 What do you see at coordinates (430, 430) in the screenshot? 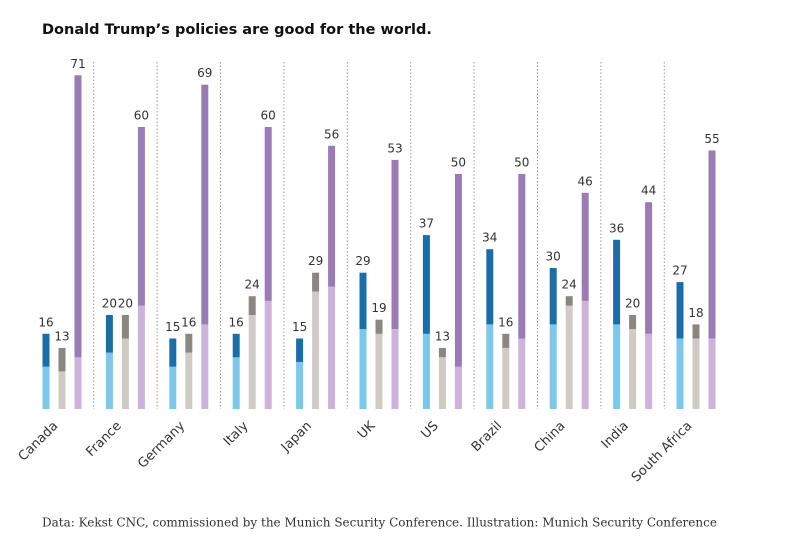
I see `x-tick-label: US` at bounding box center [430, 430].